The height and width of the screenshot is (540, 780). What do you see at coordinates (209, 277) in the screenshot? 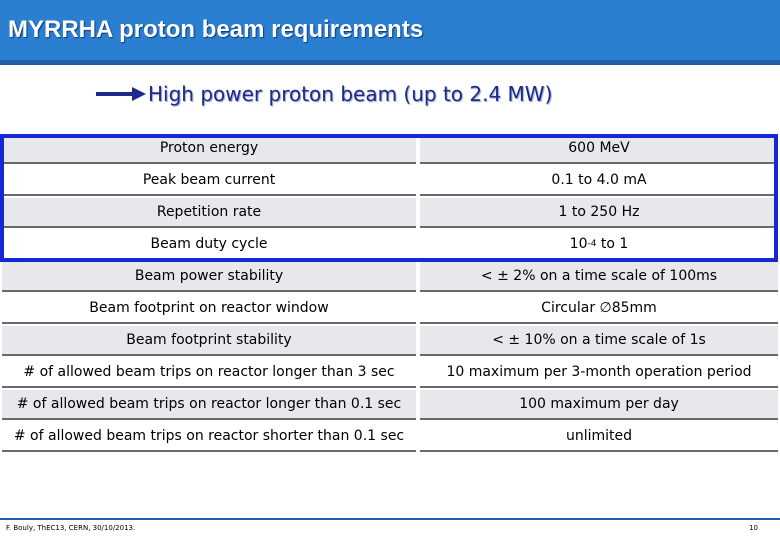
I see `param-cell: Beam power stability` at bounding box center [209, 277].